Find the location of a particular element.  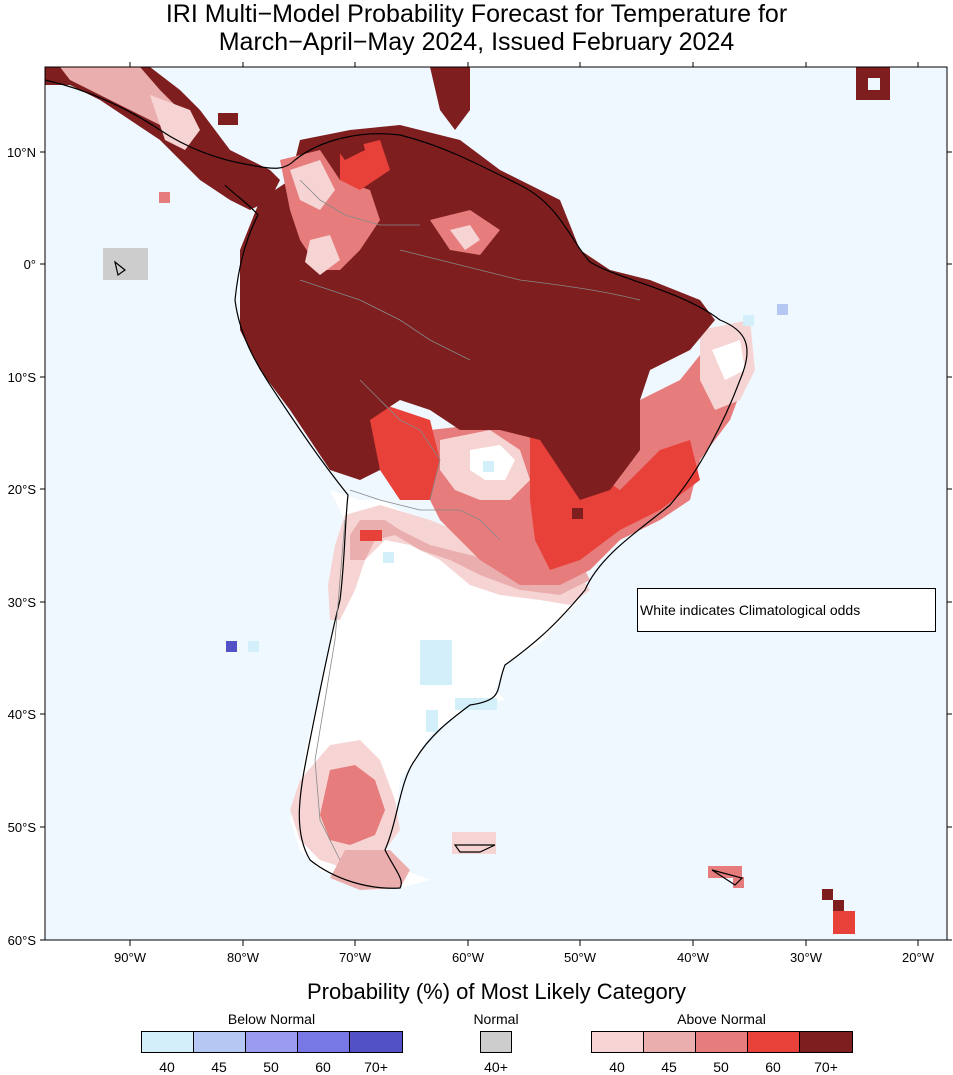

border-chile-argentina-north is located at coordinates (425, 515).